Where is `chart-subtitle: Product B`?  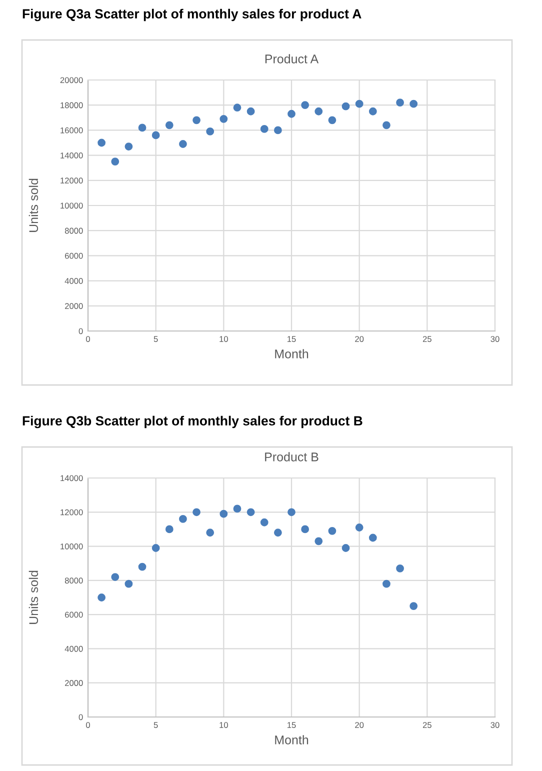
chart-subtitle: Product B is located at coordinates (291, 457).